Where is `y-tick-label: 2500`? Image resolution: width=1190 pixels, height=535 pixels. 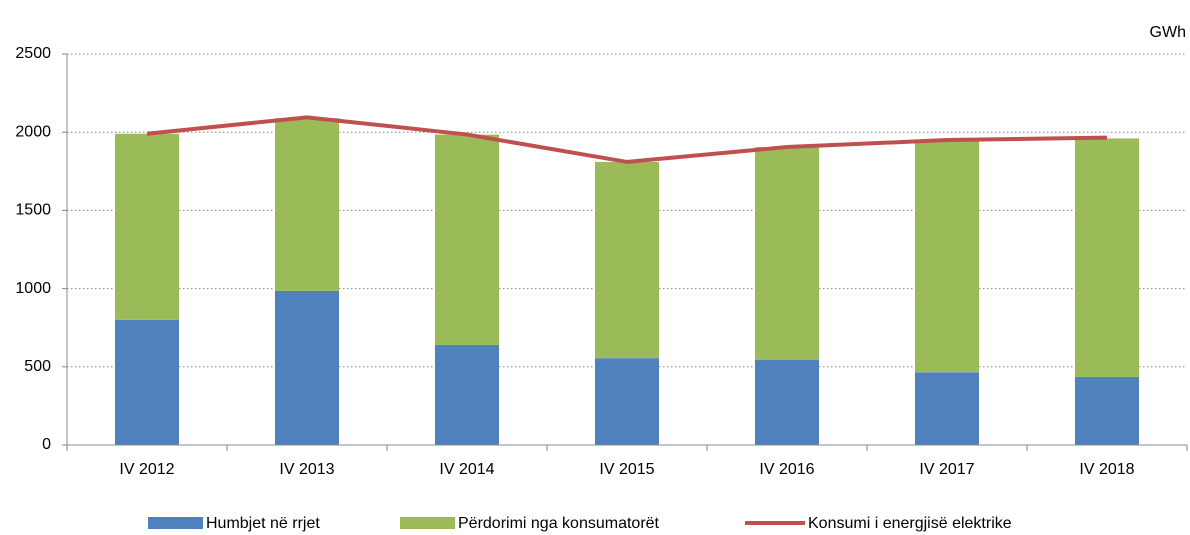
y-tick-label: 2500 is located at coordinates (33, 53).